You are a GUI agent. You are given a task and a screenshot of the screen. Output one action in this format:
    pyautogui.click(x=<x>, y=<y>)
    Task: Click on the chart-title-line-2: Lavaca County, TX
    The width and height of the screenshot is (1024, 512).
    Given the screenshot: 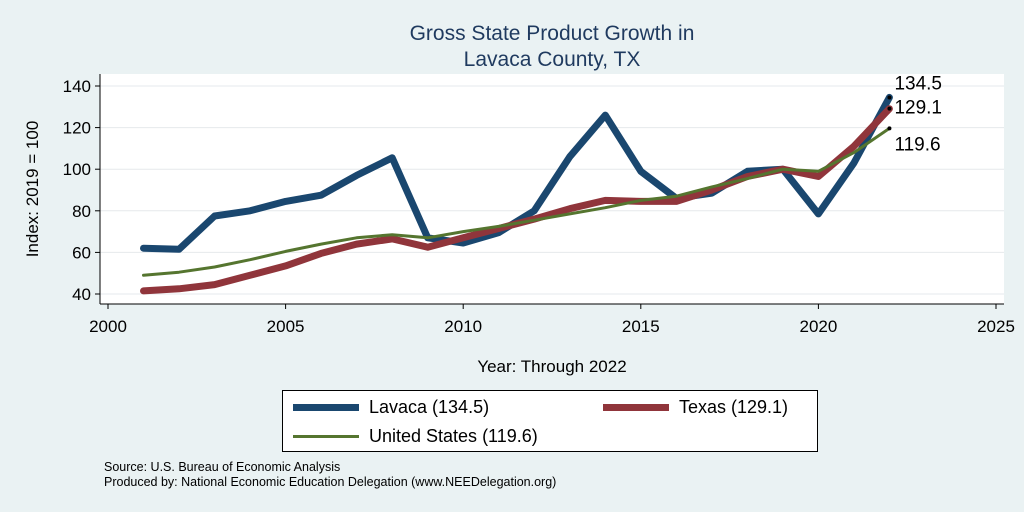 What is the action you would take?
    pyautogui.click(x=552, y=59)
    